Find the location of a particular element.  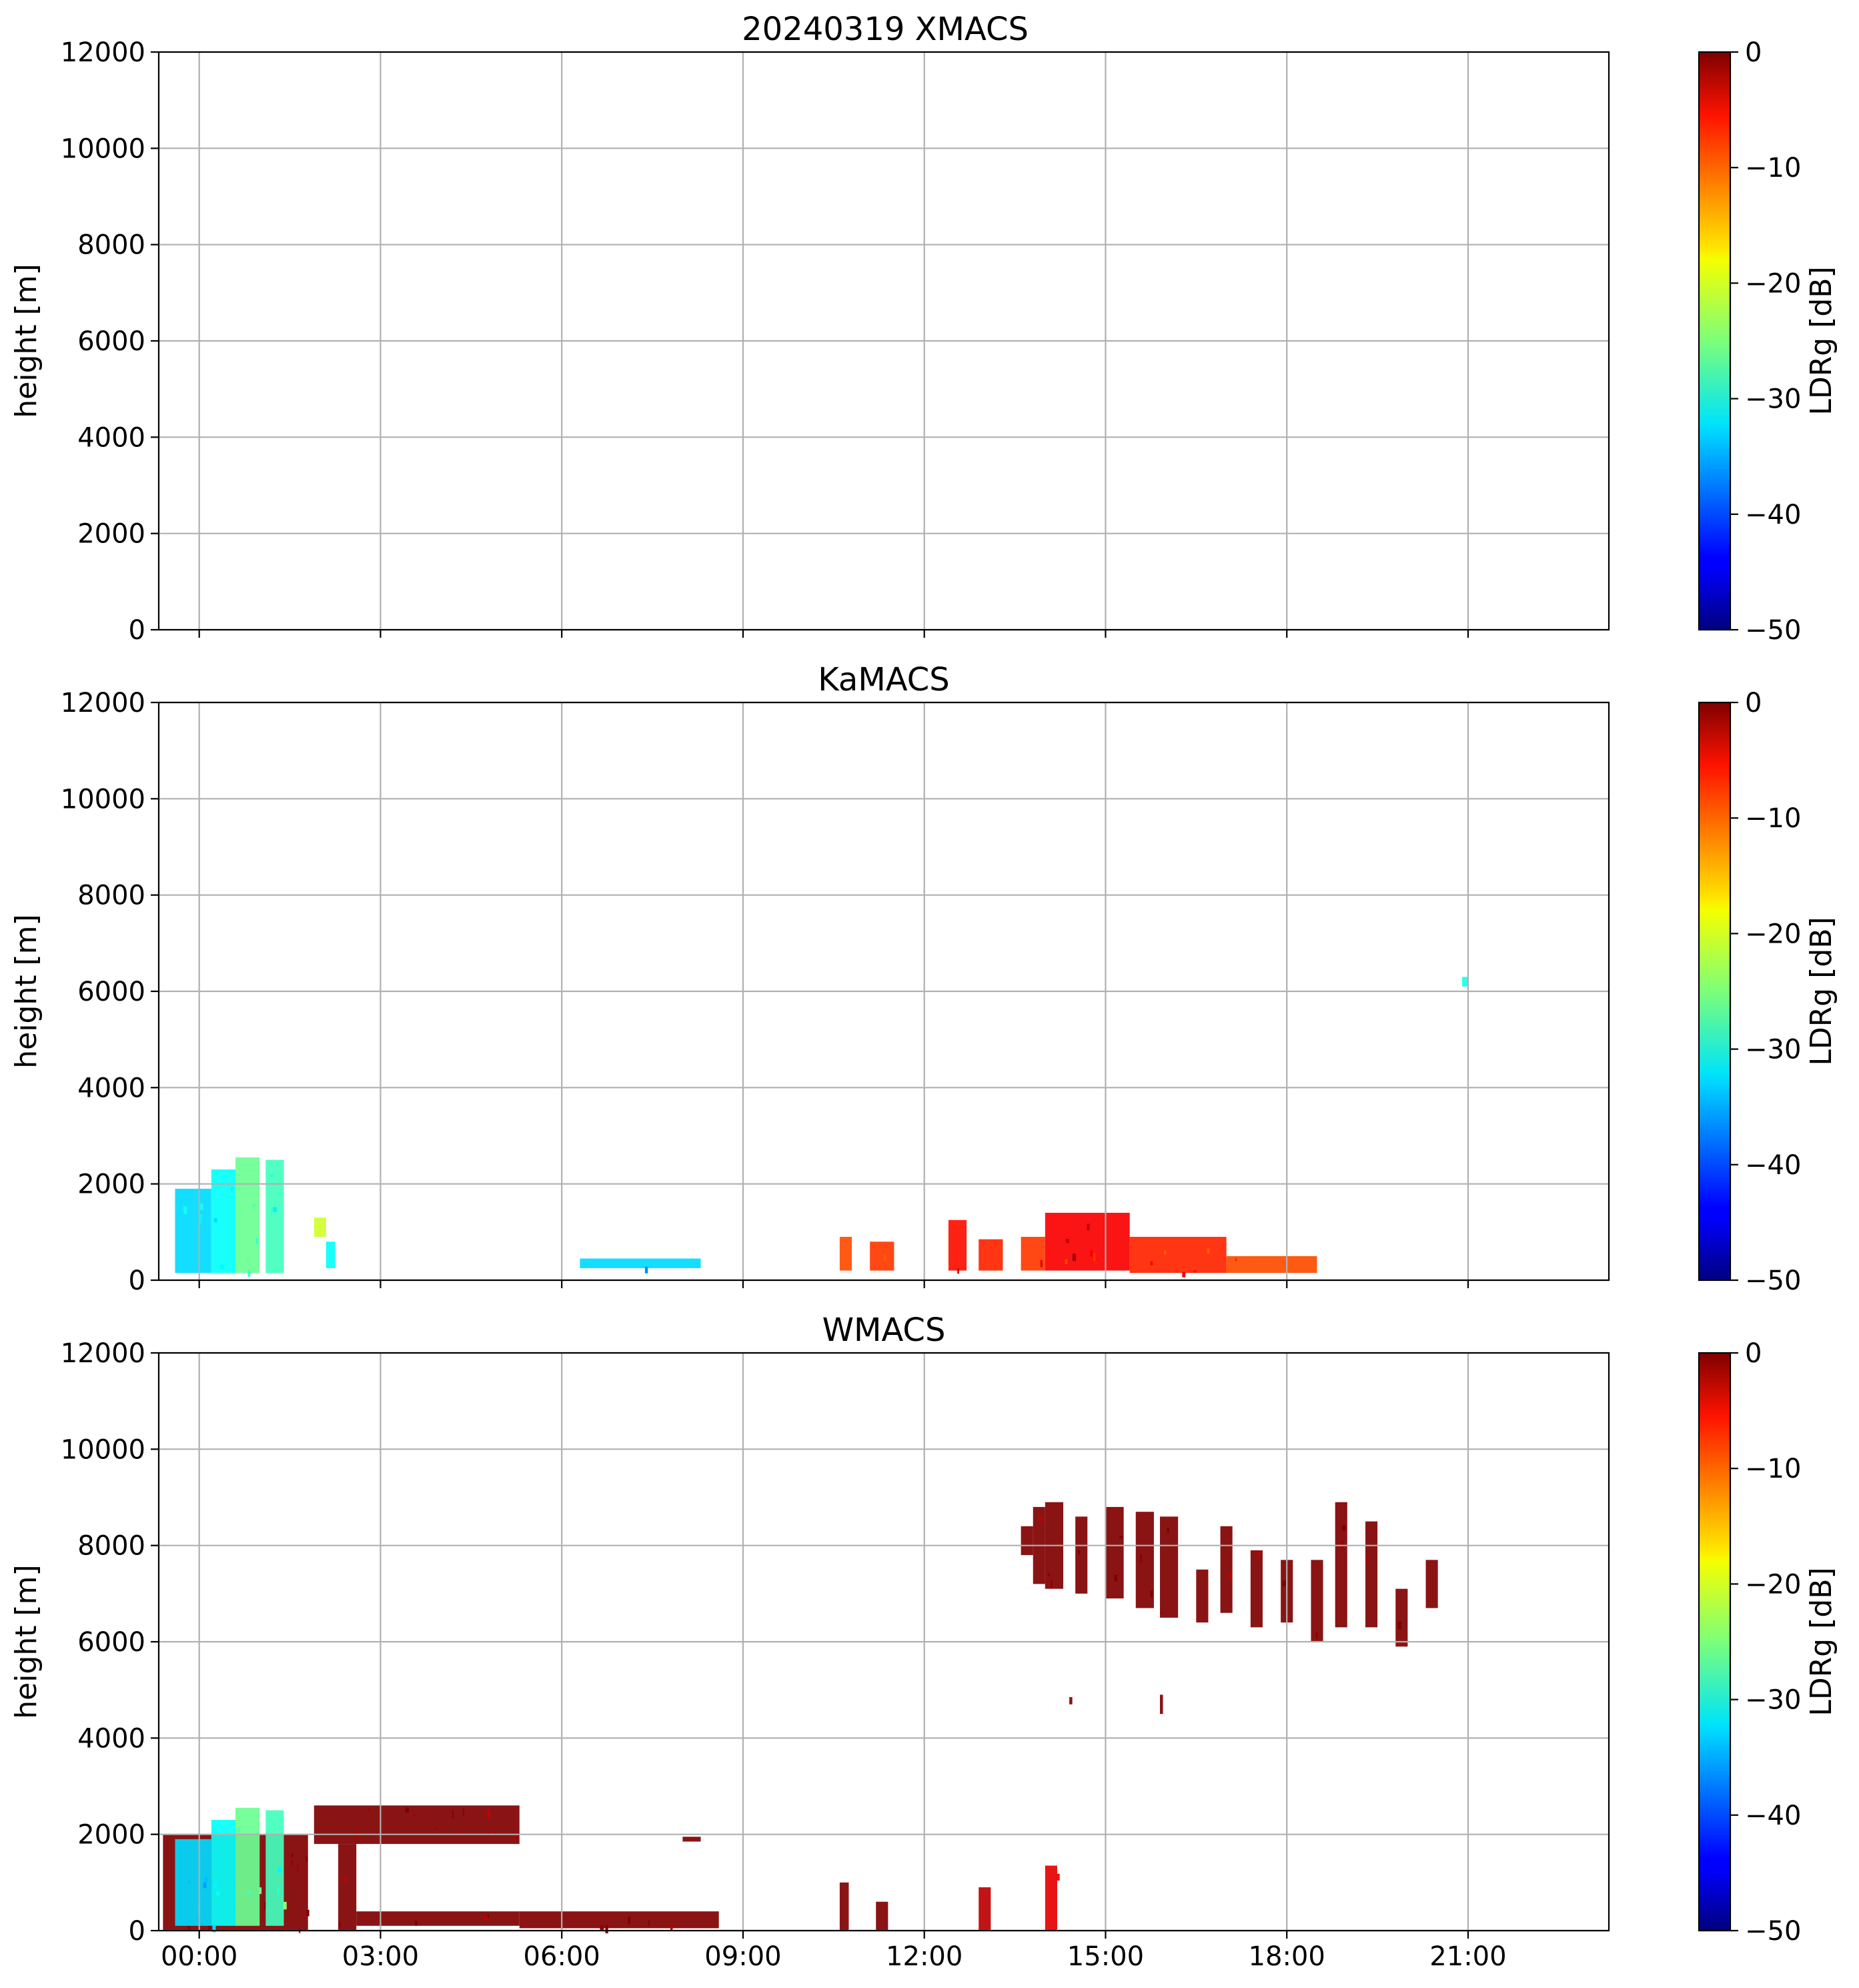

x-tick-label: 06:00 is located at coordinates (562, 1956).